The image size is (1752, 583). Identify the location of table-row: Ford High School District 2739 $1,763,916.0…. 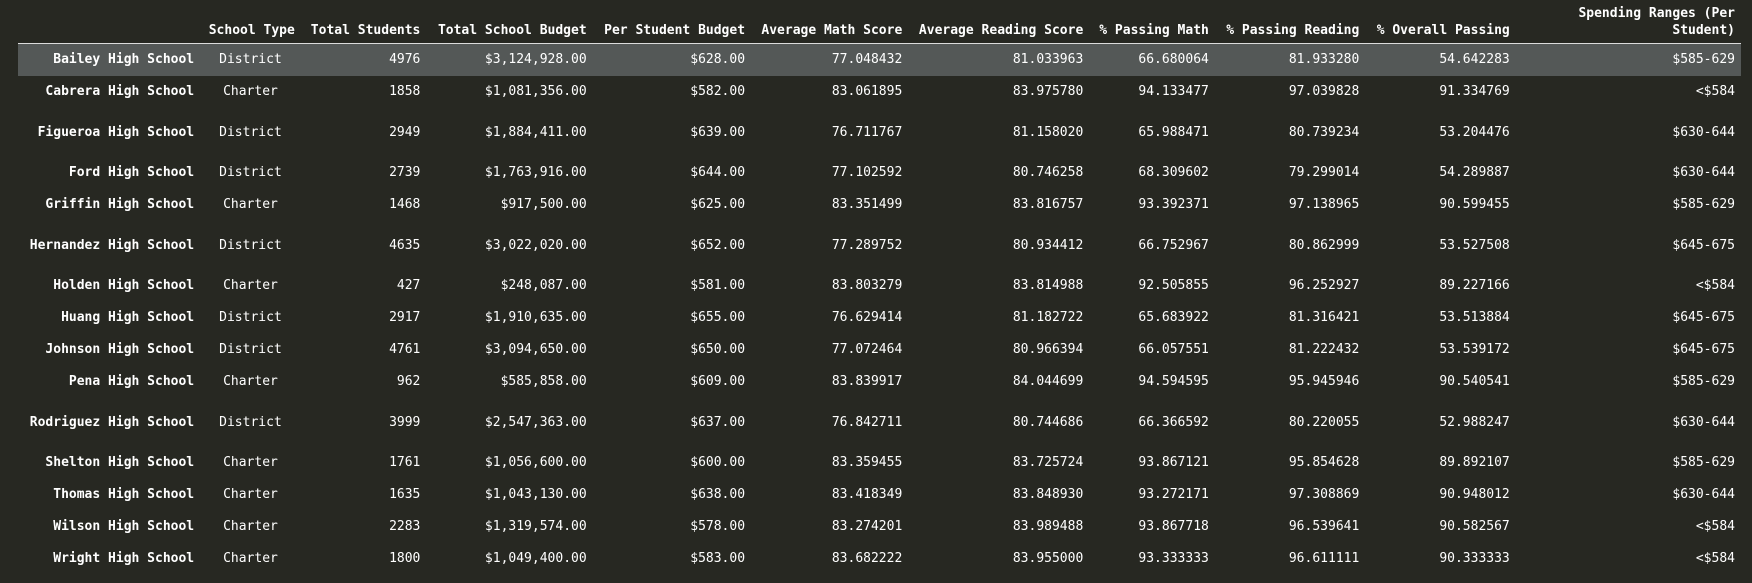
(879, 173).